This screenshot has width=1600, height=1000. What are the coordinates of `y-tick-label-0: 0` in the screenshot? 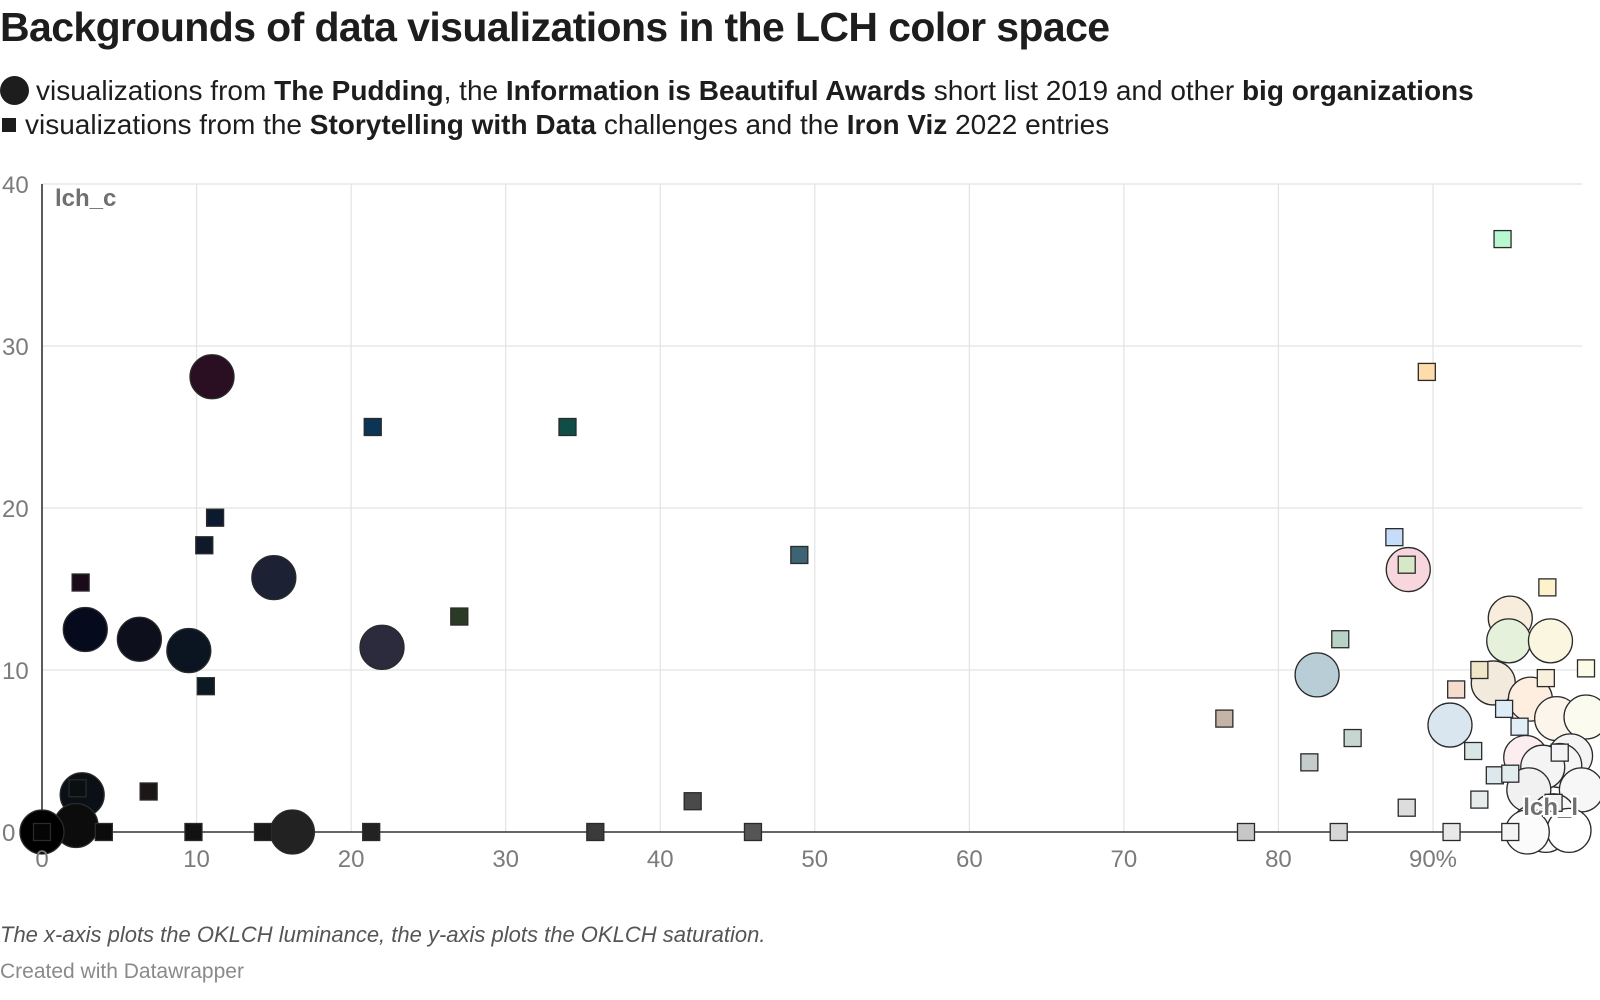 It's located at (8, 833).